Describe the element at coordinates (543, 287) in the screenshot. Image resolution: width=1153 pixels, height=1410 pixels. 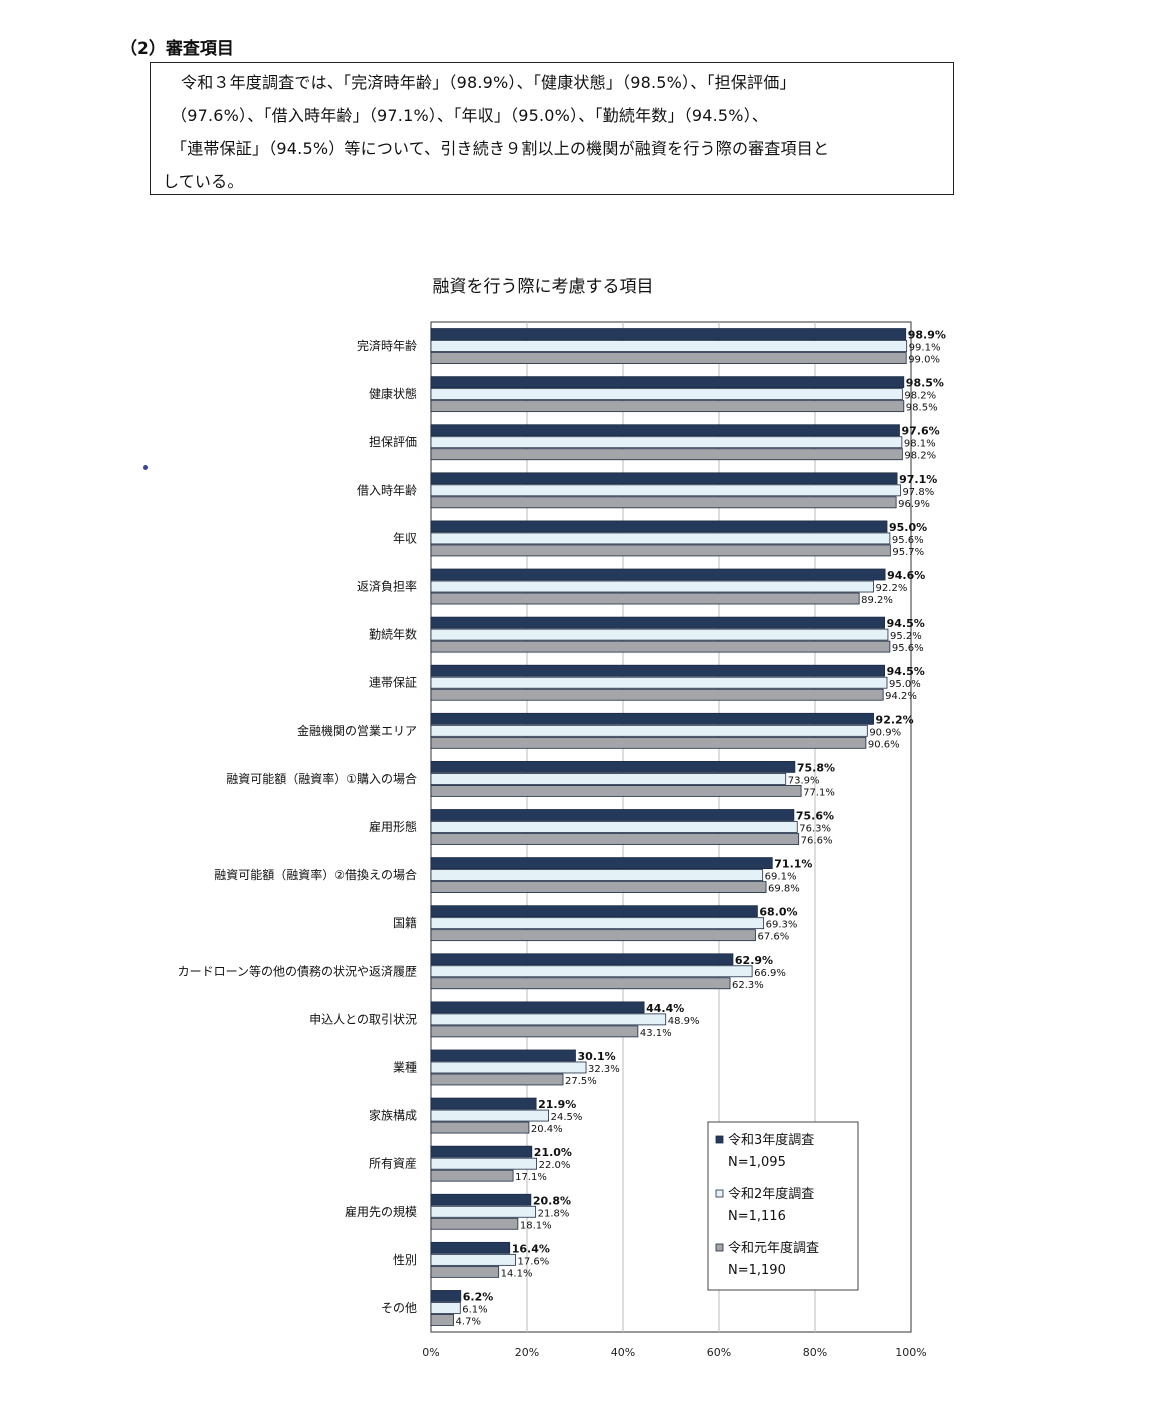
I see `chart-title: 融資を行う際に考慮する項目` at that location.